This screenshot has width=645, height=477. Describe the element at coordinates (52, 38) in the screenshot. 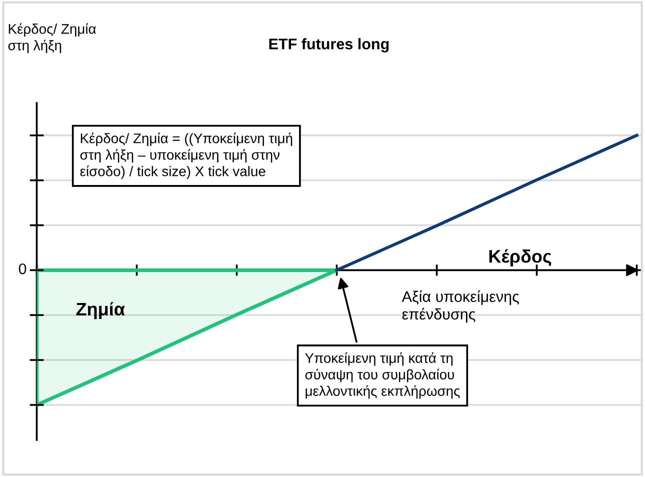

I see `text: Κέρδος/ Ζημία στη λήξη` at that location.